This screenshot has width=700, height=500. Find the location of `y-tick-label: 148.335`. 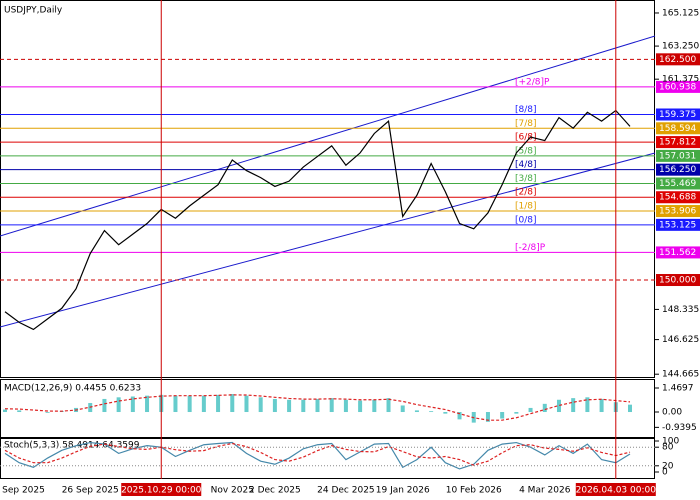

y-tick-label: 148.335 is located at coordinates (680, 310).